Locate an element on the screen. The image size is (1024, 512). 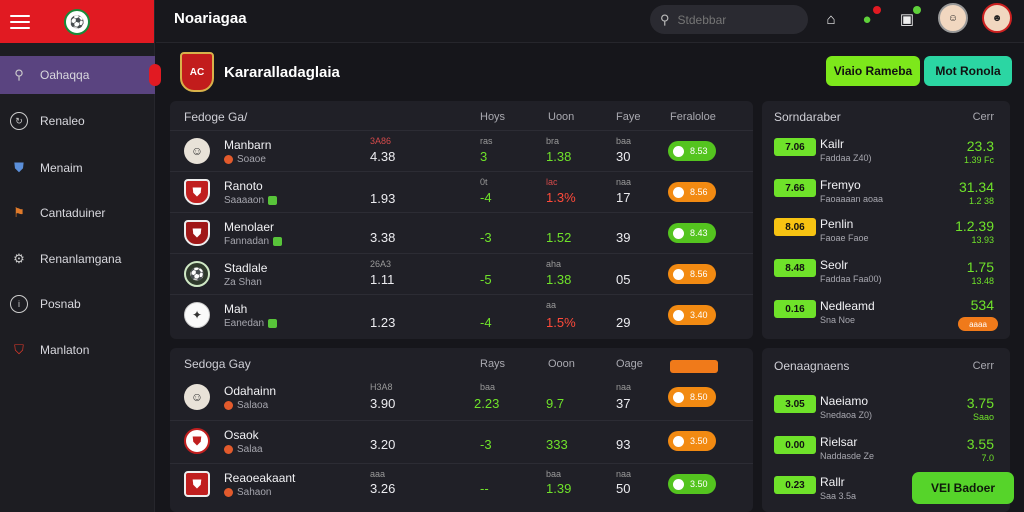
cell-value: 9.7 is located at coordinates (555, 403).